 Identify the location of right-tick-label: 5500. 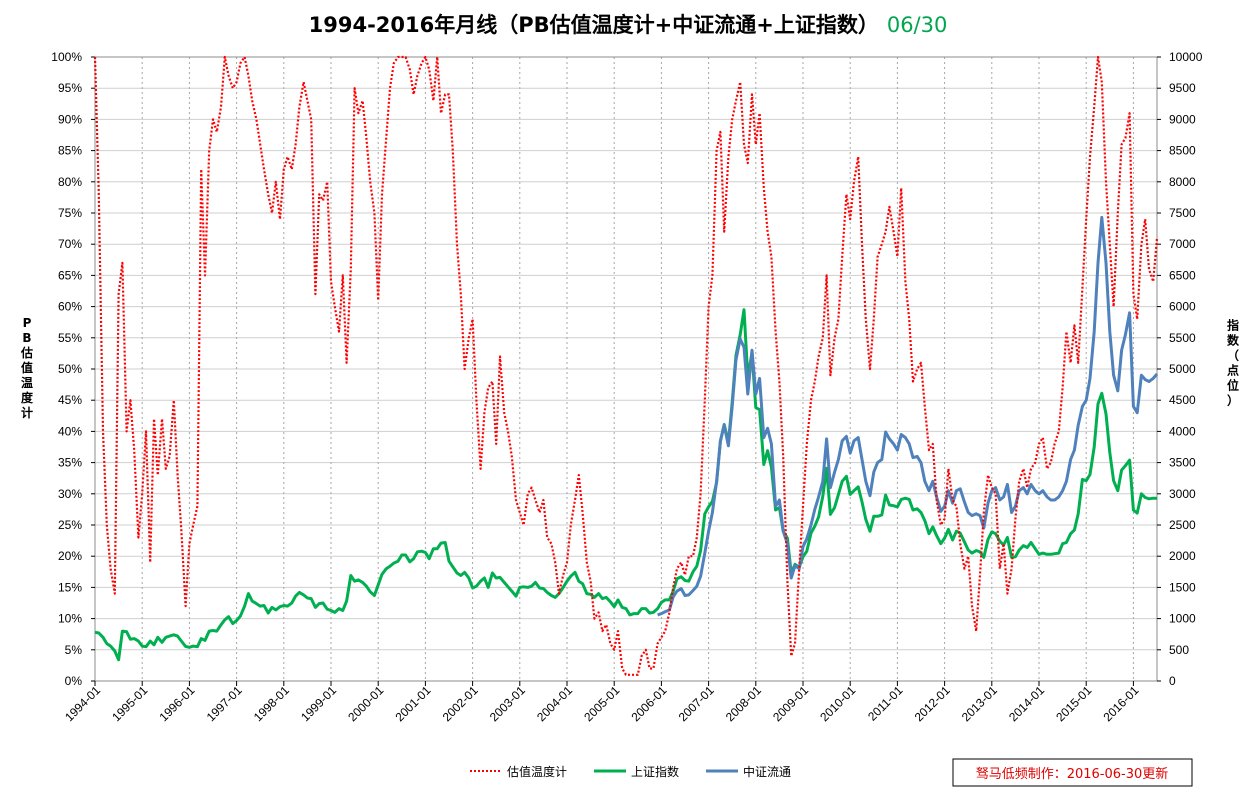
(1182, 338).